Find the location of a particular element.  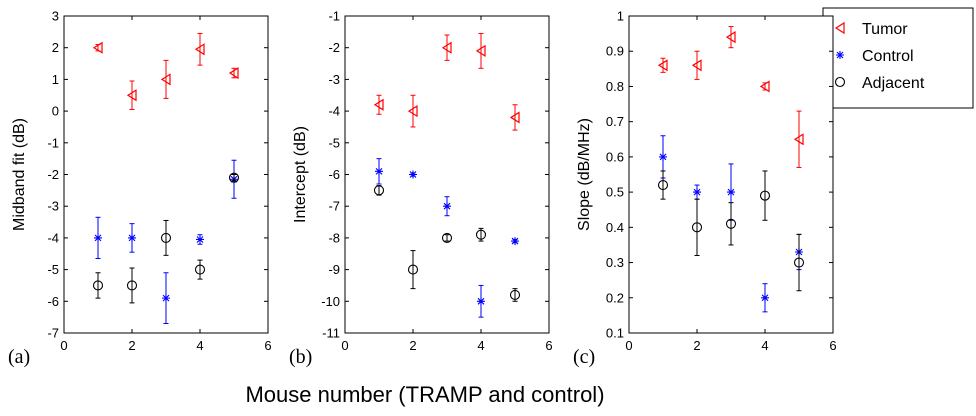

y-tick-label: 0.1 is located at coordinates (615, 333).